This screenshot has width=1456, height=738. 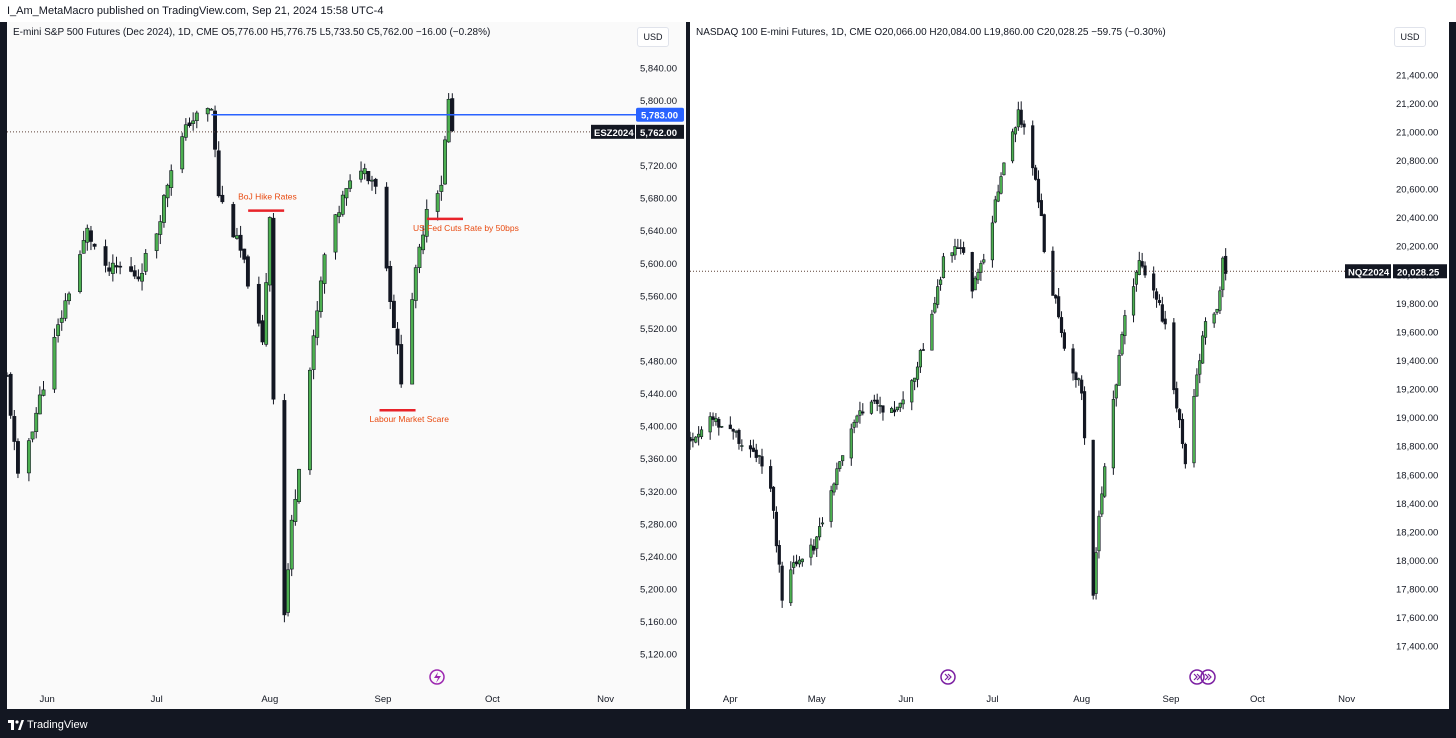 What do you see at coordinates (1418, 272) in the screenshot?
I see `last-price-tag-text: 20,028.25` at bounding box center [1418, 272].